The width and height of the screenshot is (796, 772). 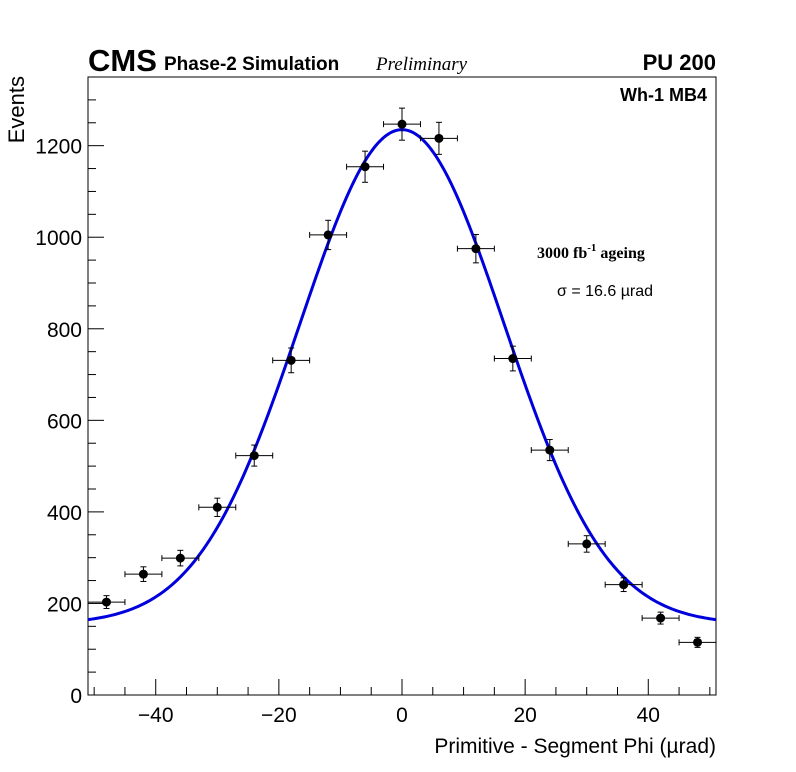 I want to click on resolution-label: σ = 16.6 µrad, so click(x=605, y=291).